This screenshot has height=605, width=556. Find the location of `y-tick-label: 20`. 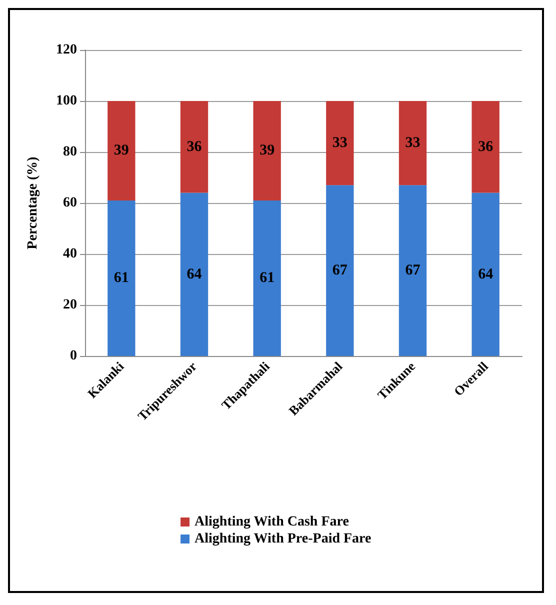

y-tick-label: 20 is located at coordinates (70, 305).